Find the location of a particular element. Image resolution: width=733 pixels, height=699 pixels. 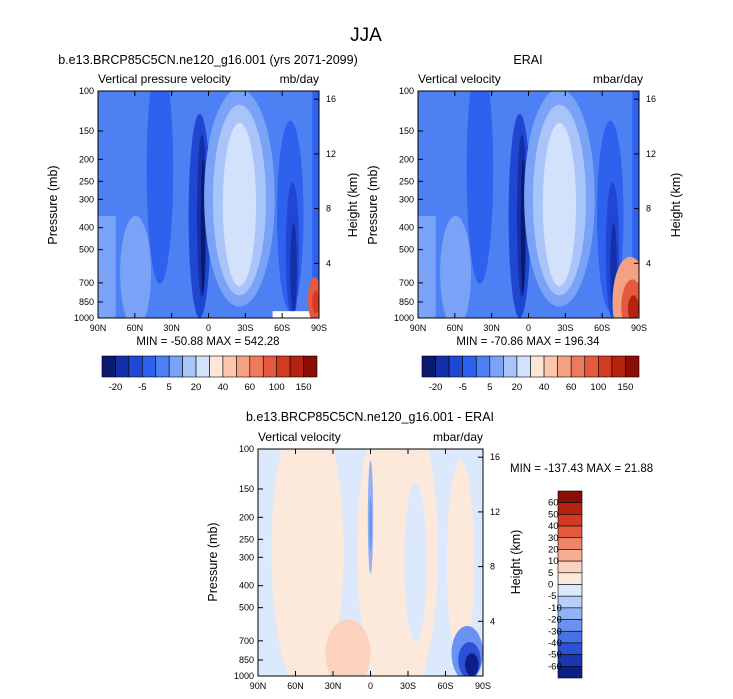

colorbar-label: -50 is located at coordinates (555, 655).